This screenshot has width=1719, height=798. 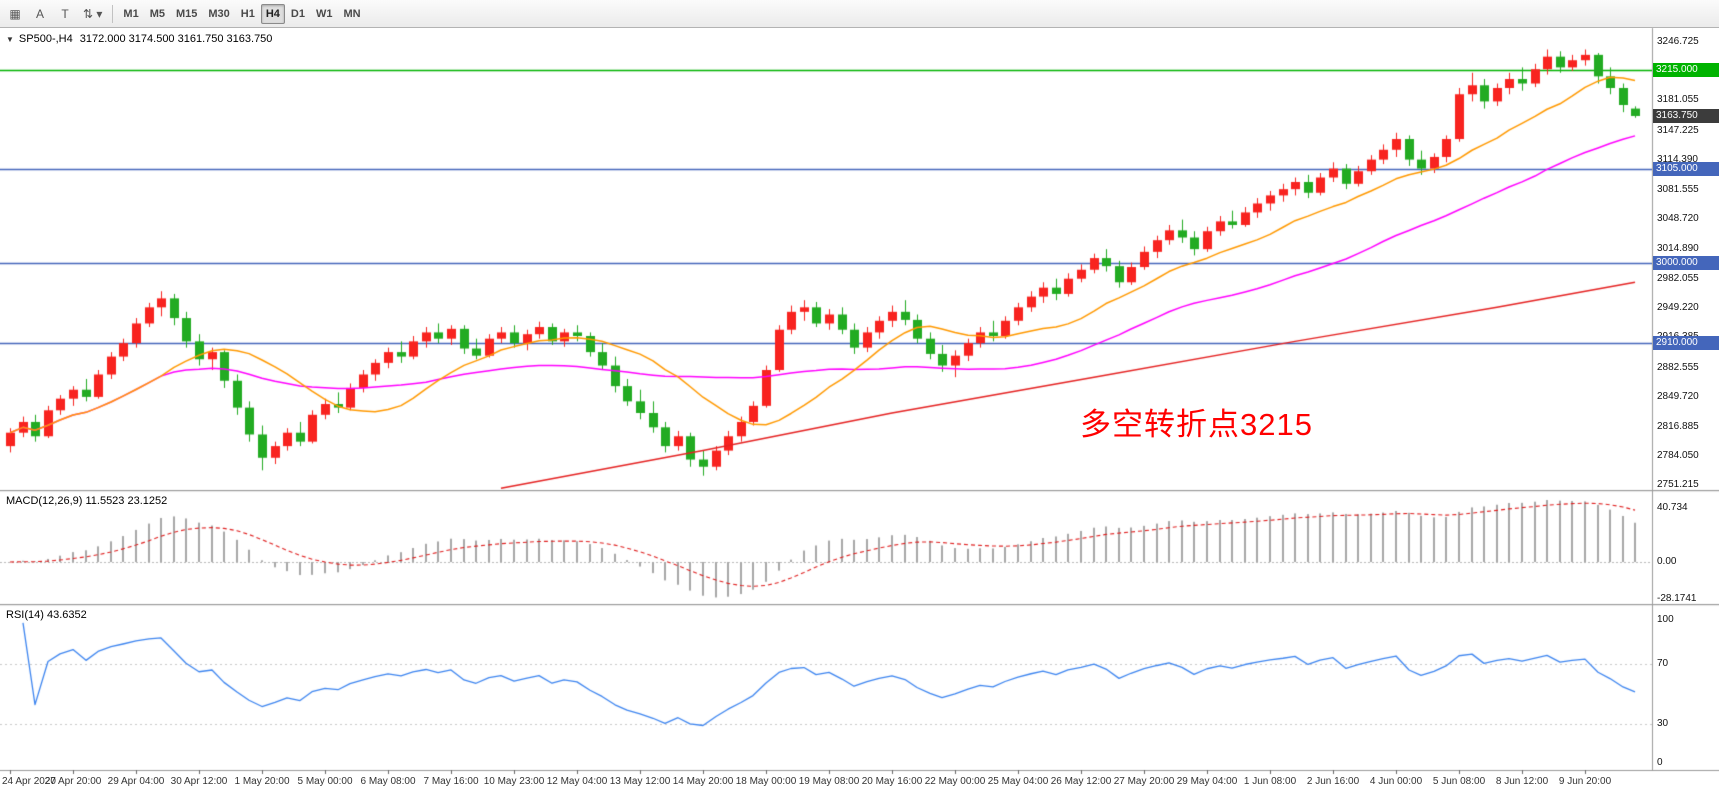 What do you see at coordinates (297, 13) in the screenshot?
I see `timeframe-d1-button: D1` at bounding box center [297, 13].